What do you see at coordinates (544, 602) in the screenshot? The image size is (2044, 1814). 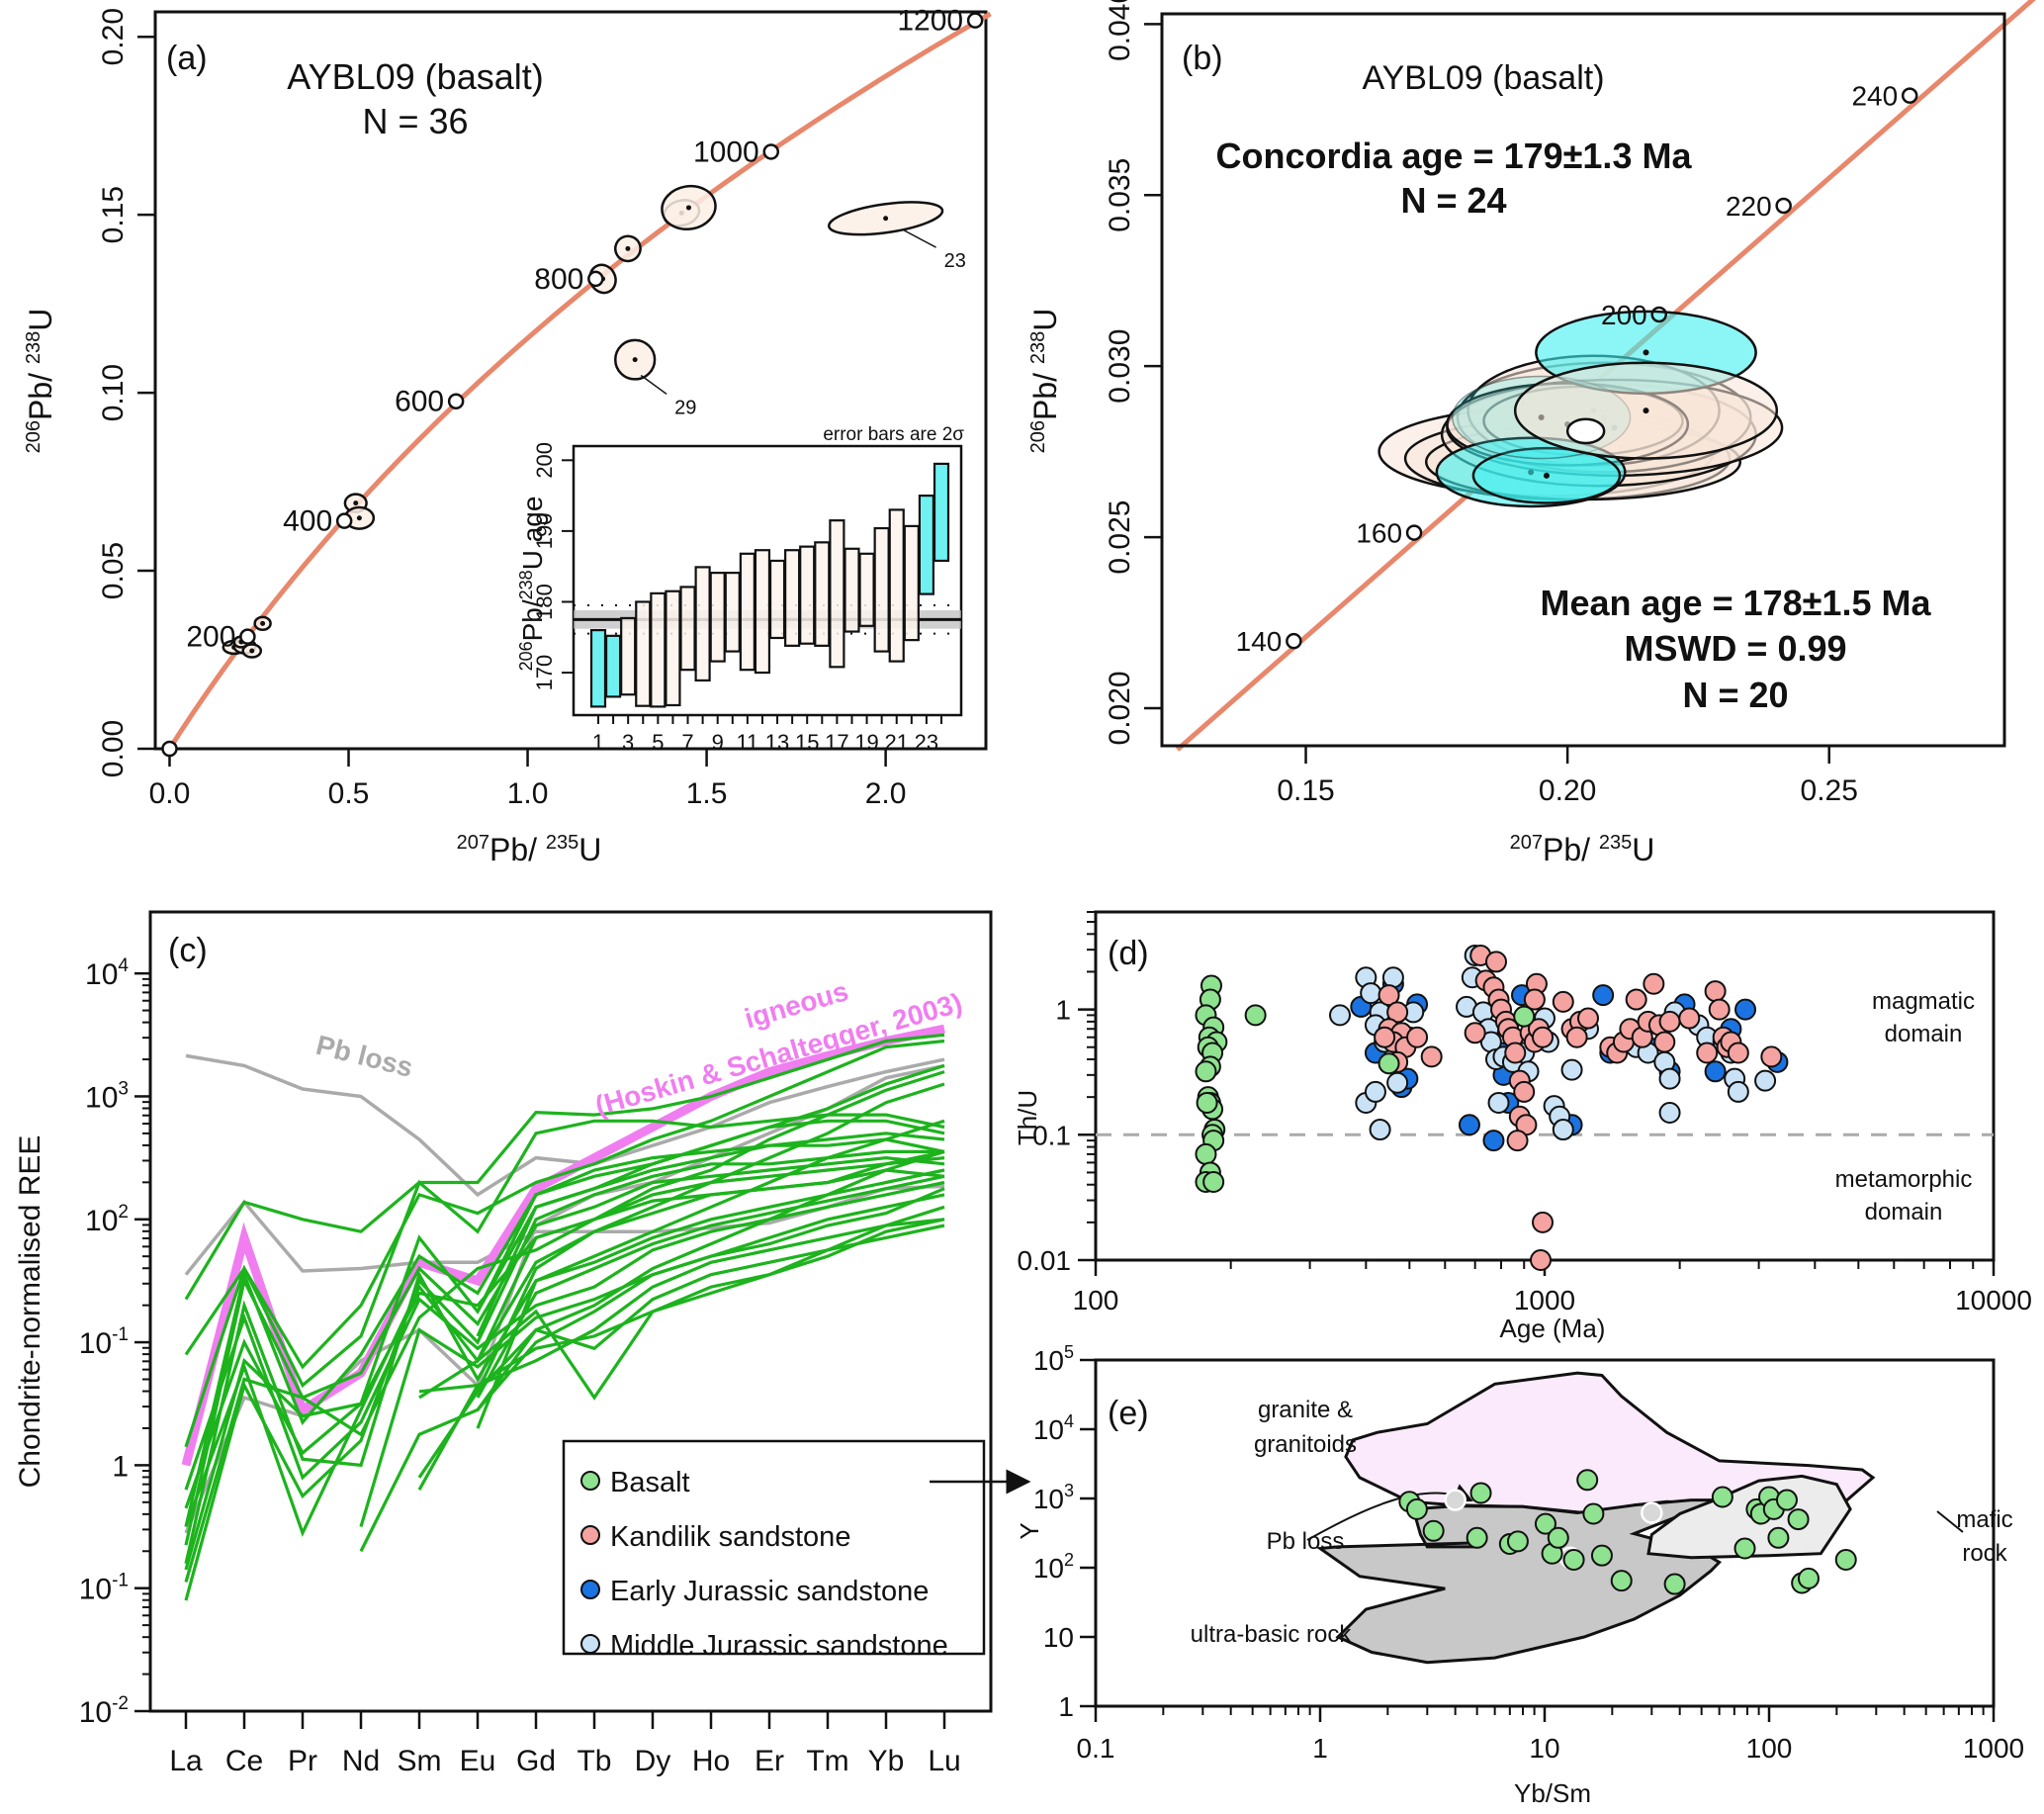 I see `inset-y-tick-label: 180` at bounding box center [544, 602].